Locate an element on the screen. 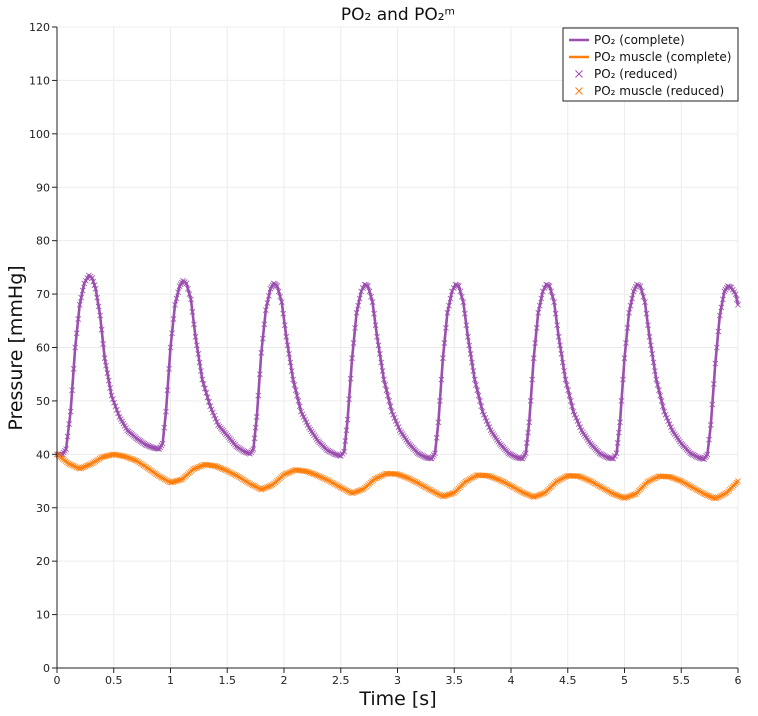 This screenshot has height=716, width=758. y-tick-label: 40 is located at coordinates (43, 454).